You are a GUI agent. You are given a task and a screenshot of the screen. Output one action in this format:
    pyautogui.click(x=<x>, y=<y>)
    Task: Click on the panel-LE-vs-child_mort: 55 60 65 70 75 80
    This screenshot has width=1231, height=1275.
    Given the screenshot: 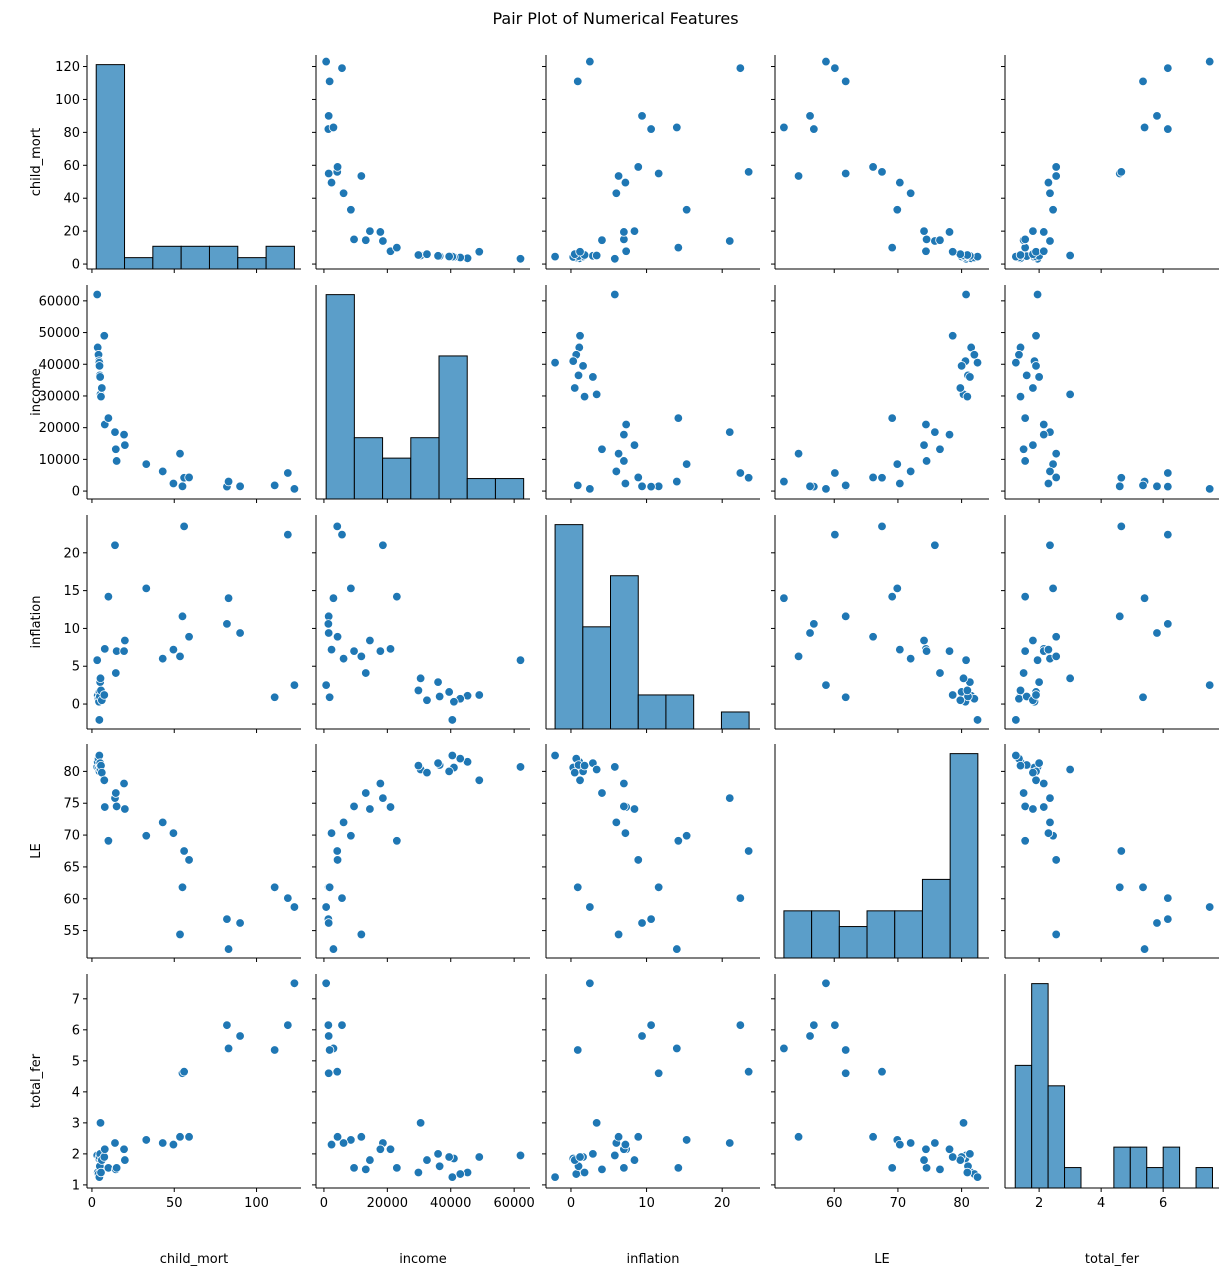 What is the action you would take?
    pyautogui.click(x=182, y=853)
    